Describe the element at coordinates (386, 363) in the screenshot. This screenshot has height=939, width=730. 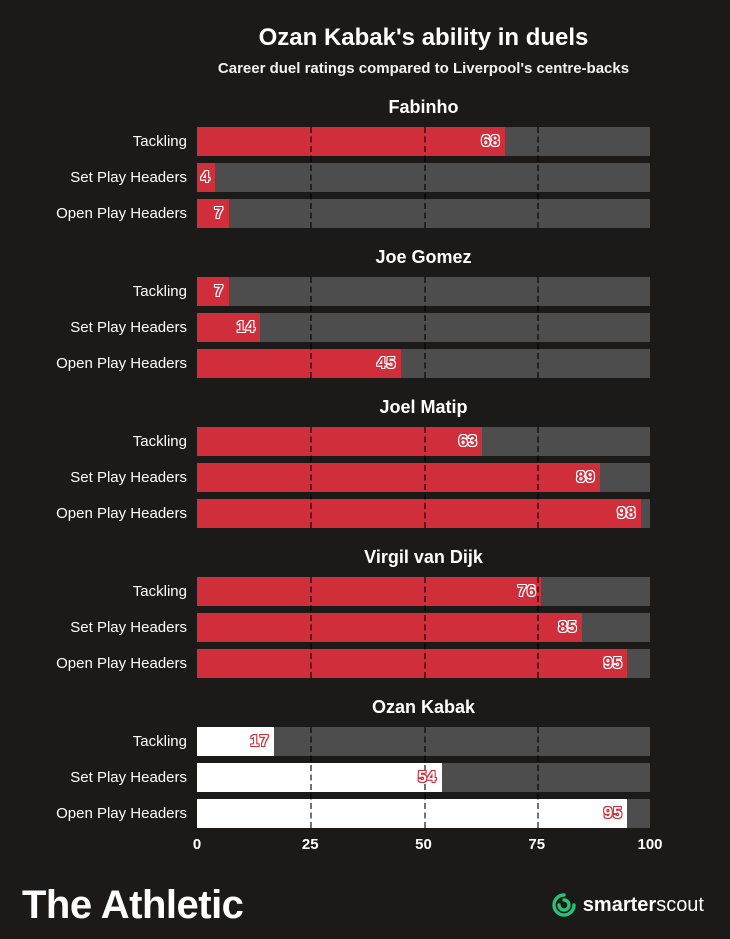
I see `duel-rating-value: 45` at that location.